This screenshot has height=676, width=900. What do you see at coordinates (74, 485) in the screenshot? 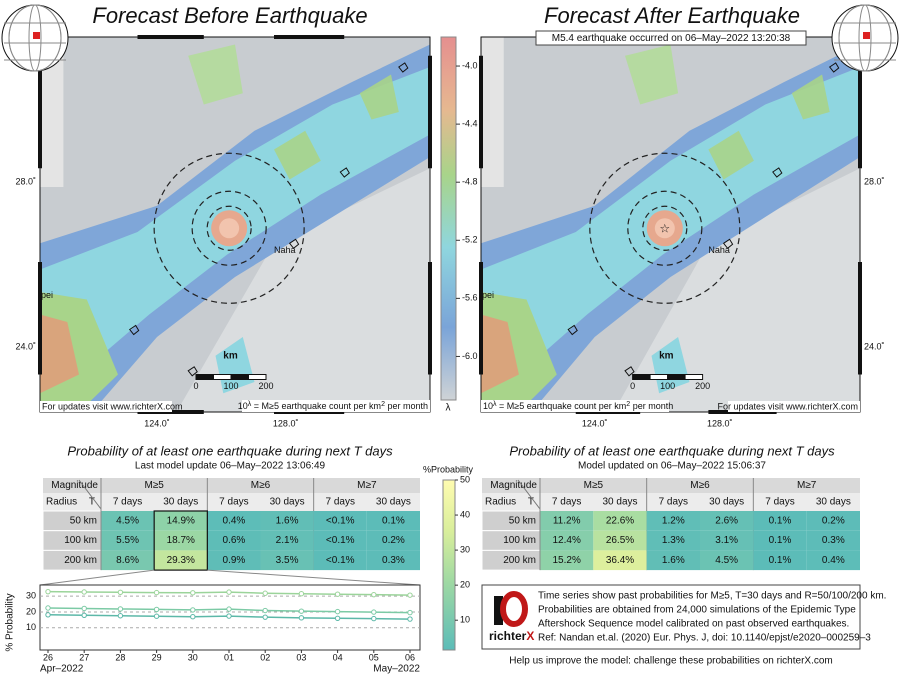
I see `table-header-label: Magnitude` at bounding box center [74, 485].